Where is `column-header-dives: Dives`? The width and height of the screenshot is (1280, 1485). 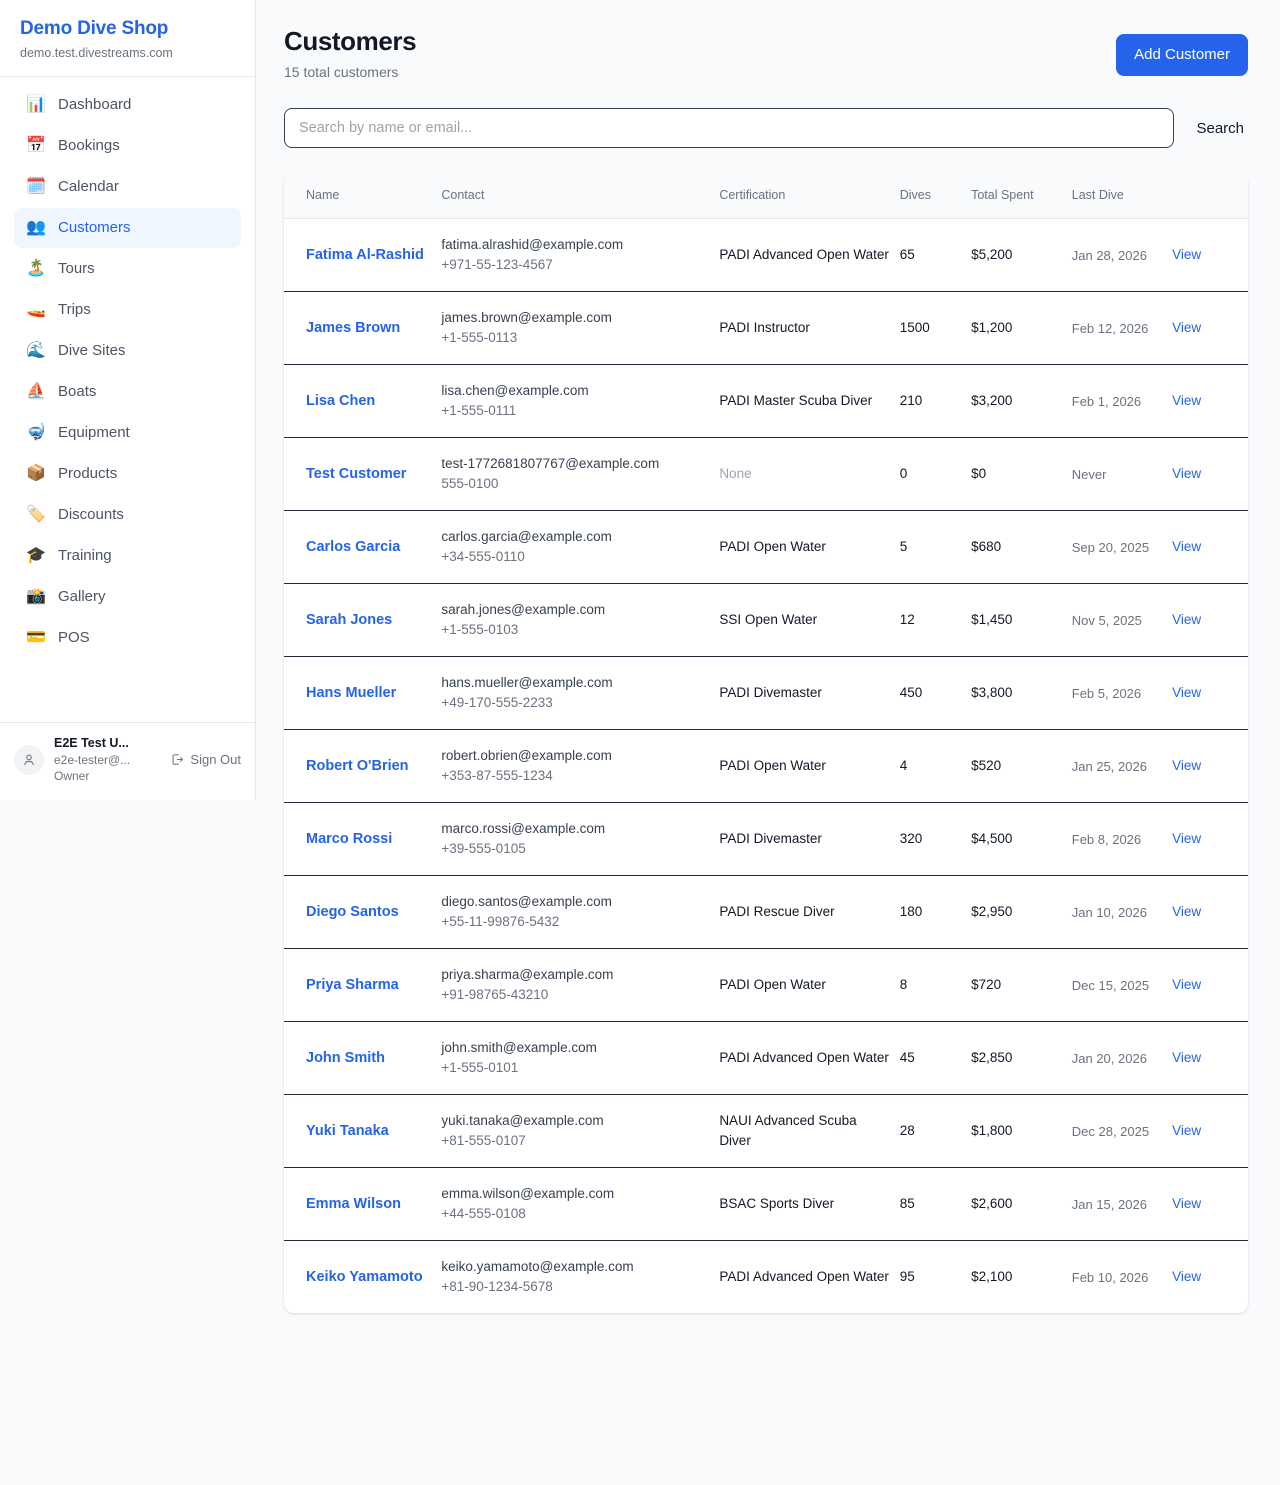
column-header-dives: Dives is located at coordinates (935, 196).